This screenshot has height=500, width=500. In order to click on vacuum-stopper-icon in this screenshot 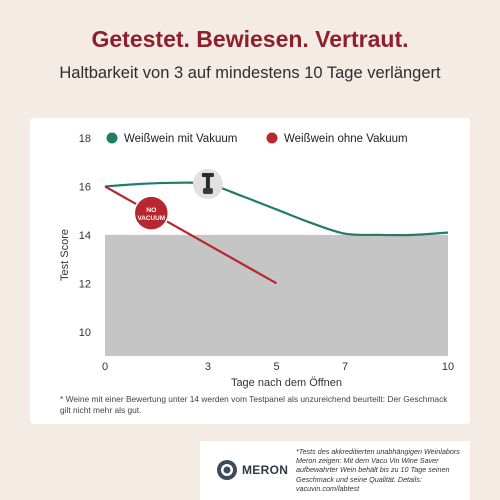, I will do `click(207, 184)`.